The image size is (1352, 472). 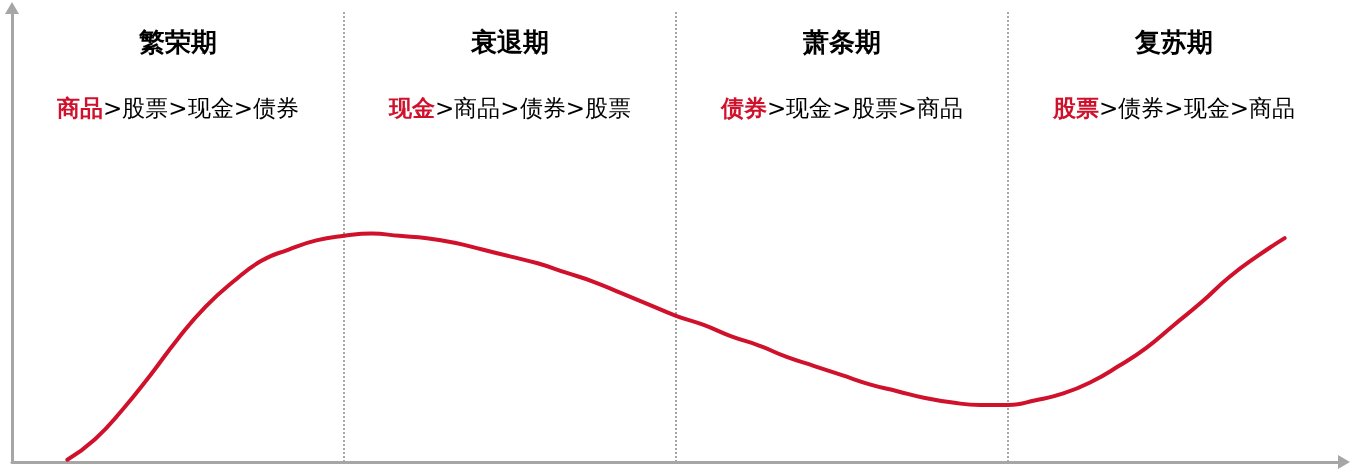 What do you see at coordinates (509, 42) in the screenshot?
I see `text: 衰退期` at bounding box center [509, 42].